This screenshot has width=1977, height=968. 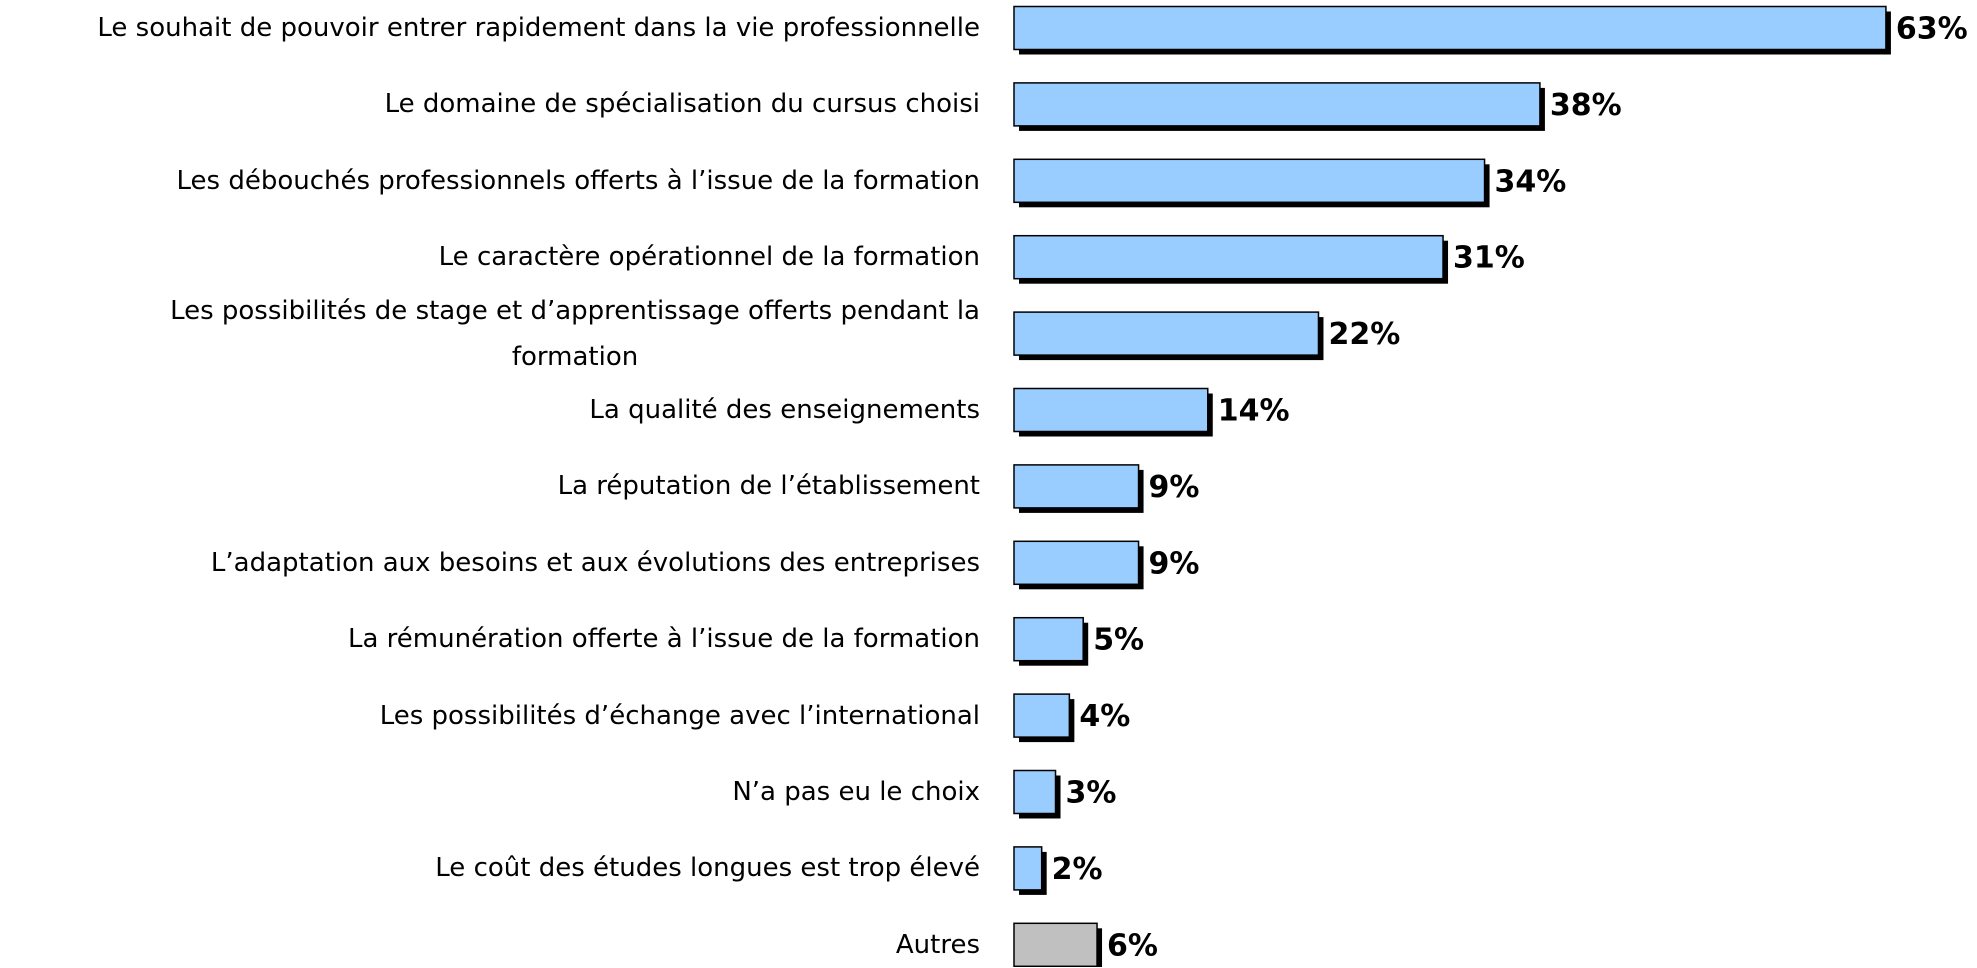 What do you see at coordinates (1364, 334) in the screenshot?
I see `value-label: 22%` at bounding box center [1364, 334].